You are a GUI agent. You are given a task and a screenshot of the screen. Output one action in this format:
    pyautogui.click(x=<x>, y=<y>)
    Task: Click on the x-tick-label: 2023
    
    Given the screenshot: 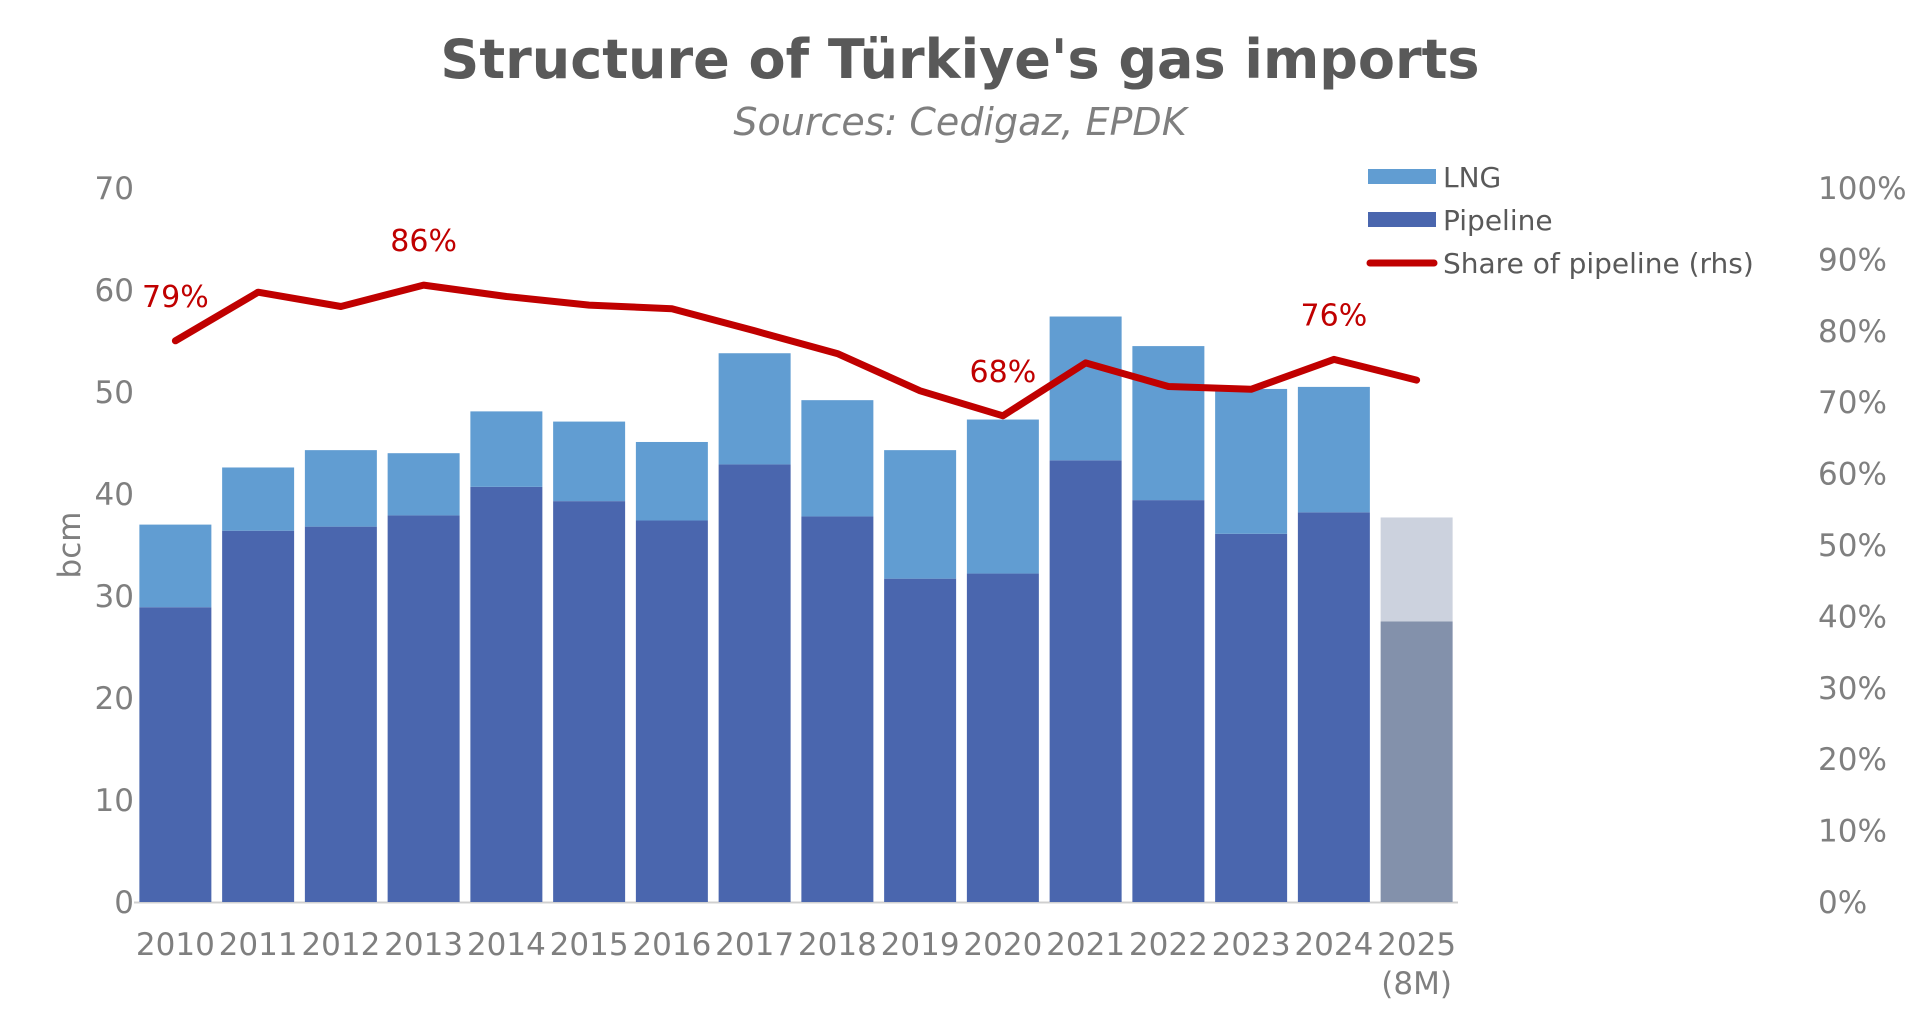 What is the action you would take?
    pyautogui.click(x=1251, y=945)
    